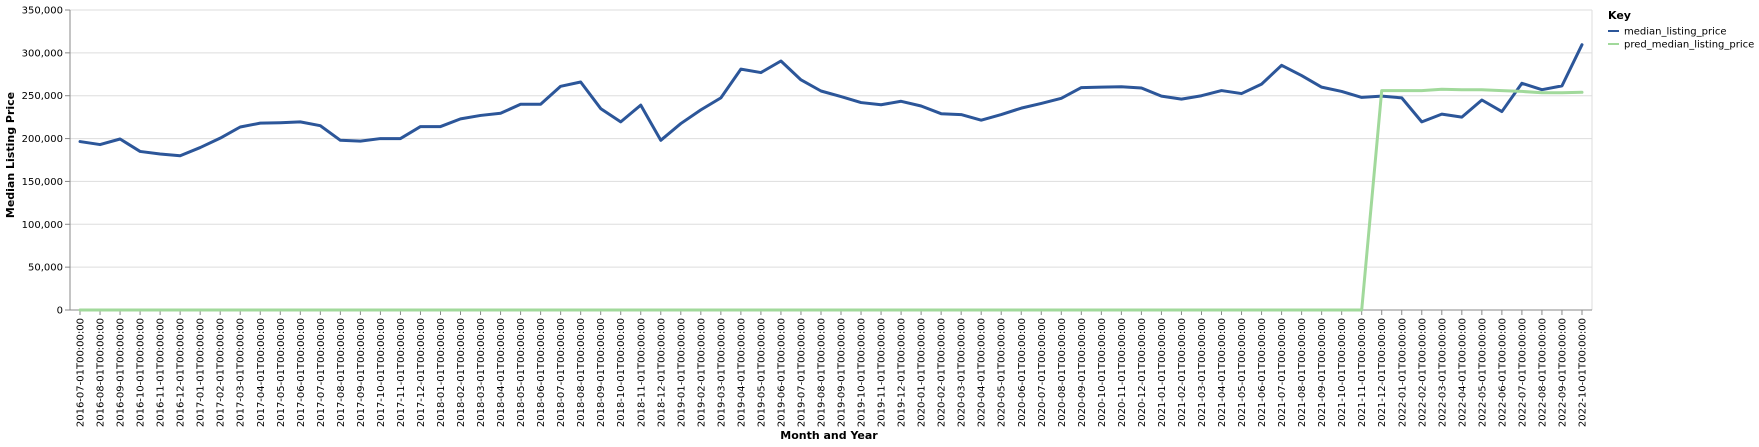 The width and height of the screenshot is (1759, 447). What do you see at coordinates (1402, 372) in the screenshot?
I see `x-tick-label: 2022-01-01T00:00:00` at bounding box center [1402, 372].